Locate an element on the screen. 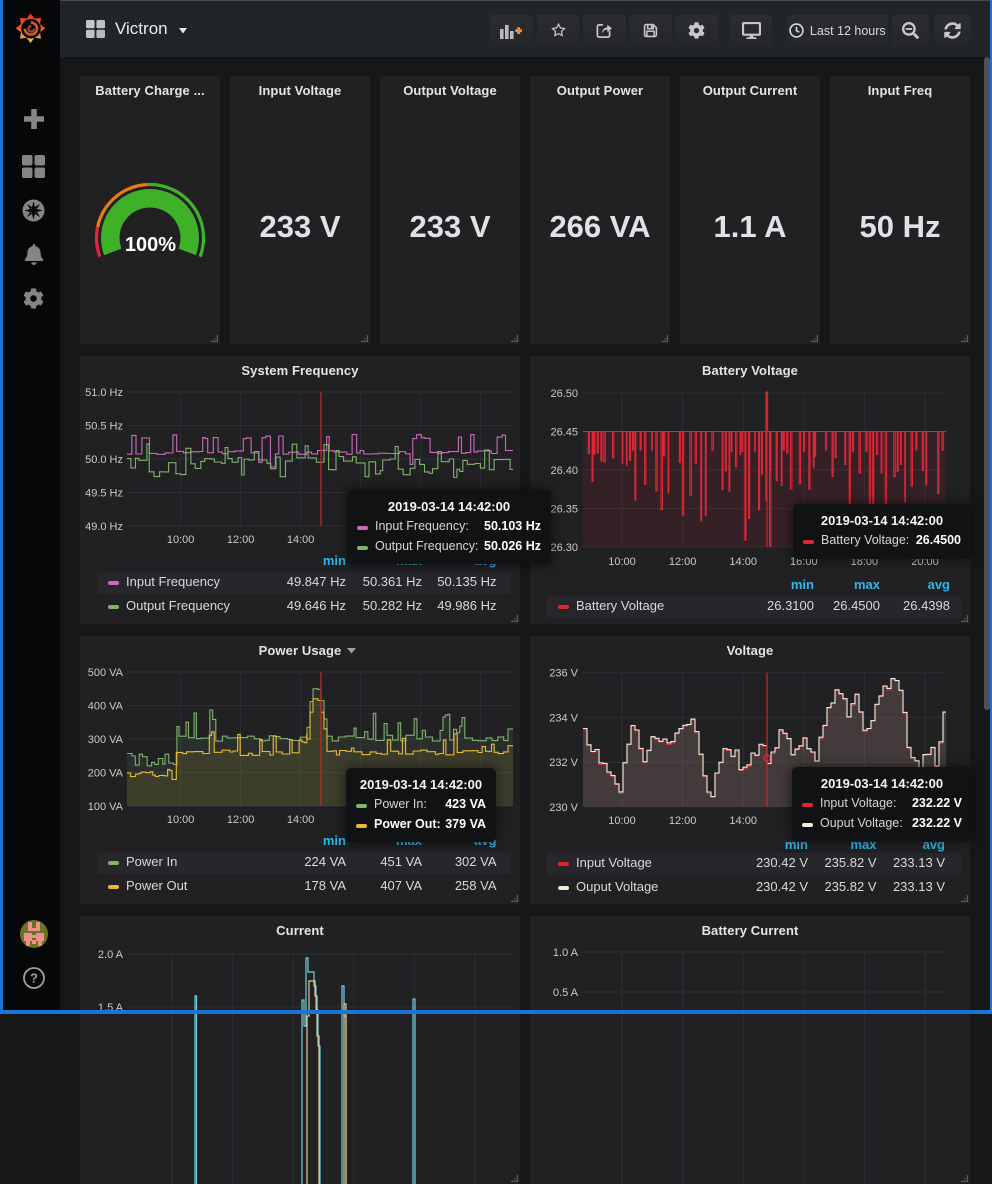  svg-text: 232 V is located at coordinates (563, 763).